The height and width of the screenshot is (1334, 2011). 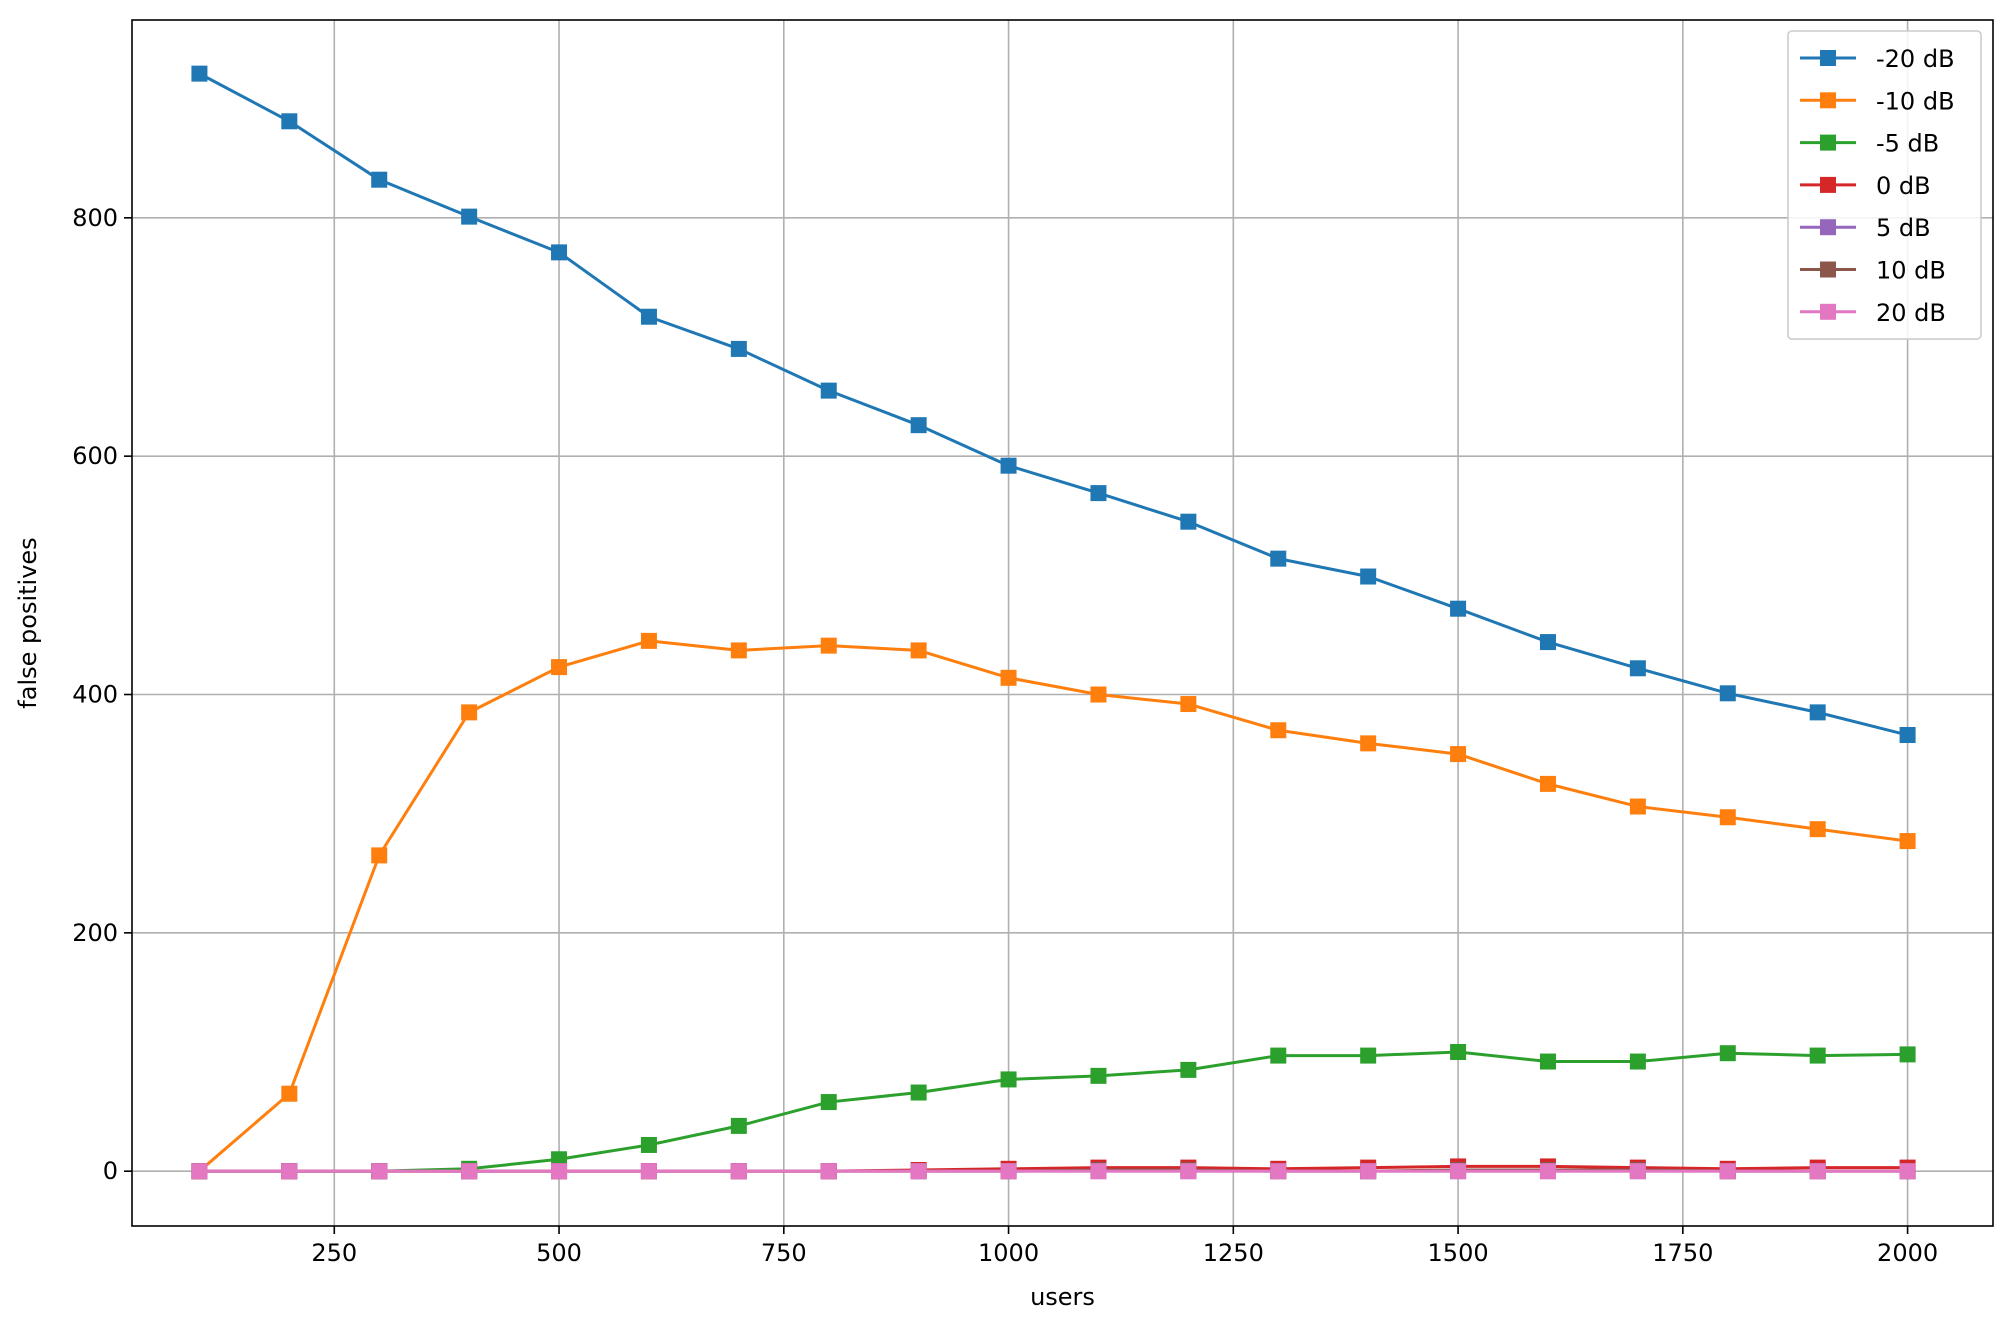 What do you see at coordinates (95, 695) in the screenshot?
I see `y-tick-label: 400` at bounding box center [95, 695].